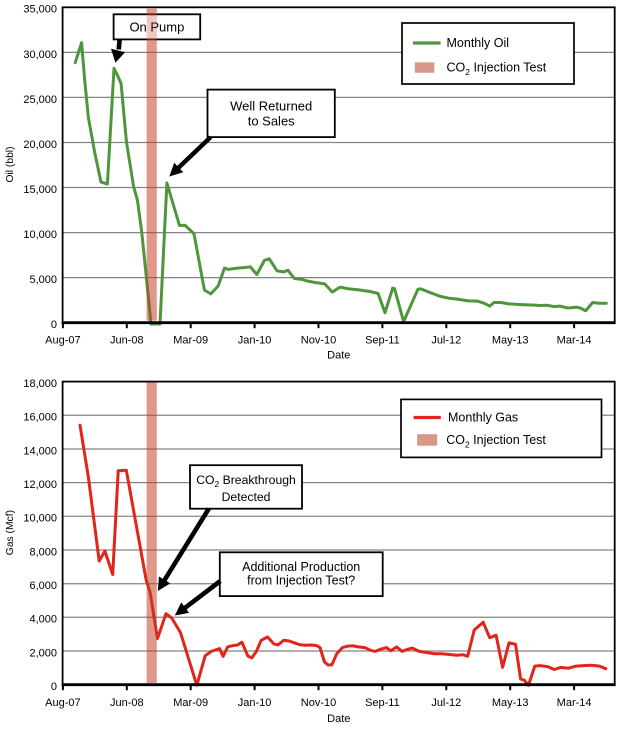 This screenshot has height=733, width=620. I want to click on svg-text: 8,000, so click(43, 552).